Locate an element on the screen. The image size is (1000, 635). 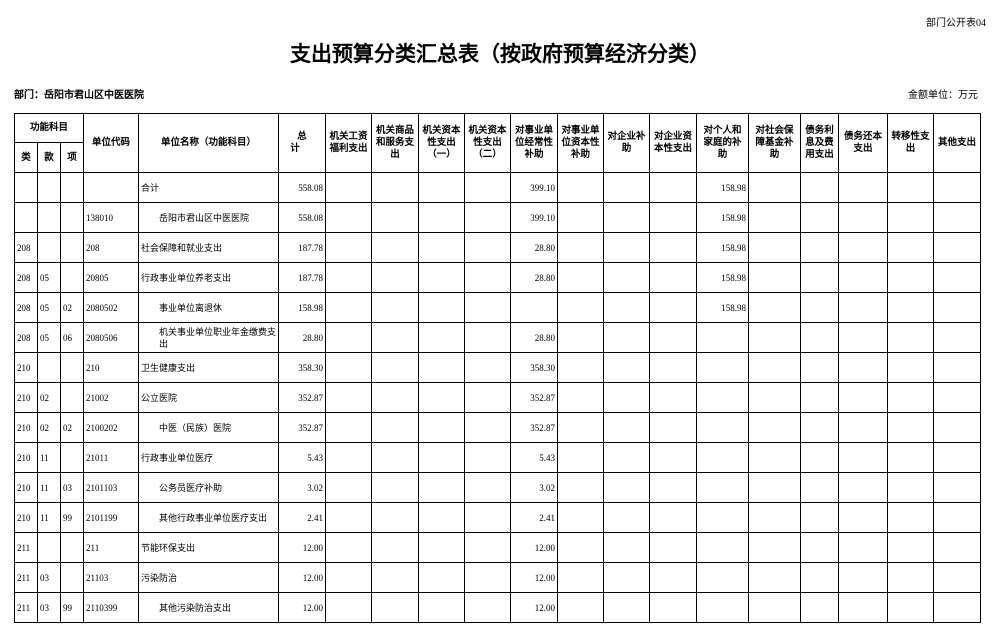
table-cell: 2080502 is located at coordinates (111, 307).